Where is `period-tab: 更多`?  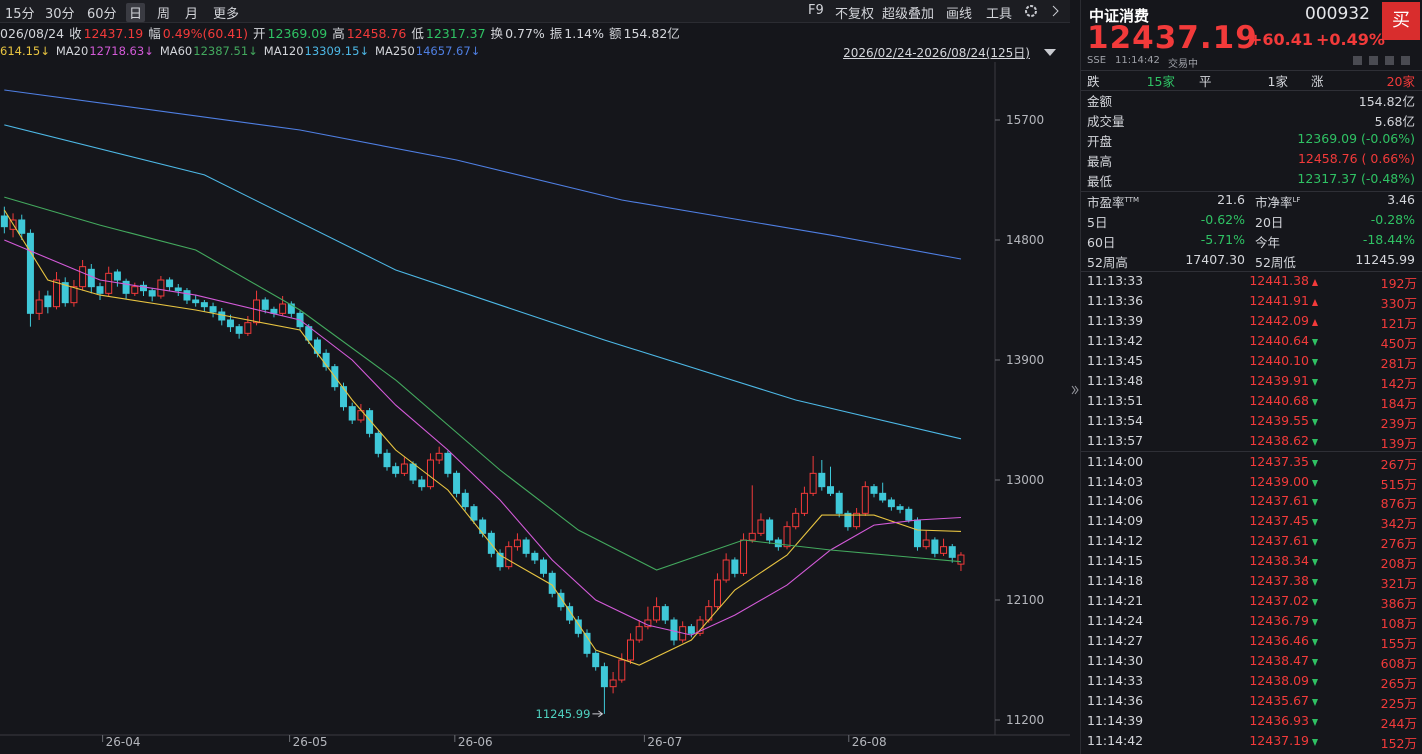 period-tab: 更多 is located at coordinates (226, 14).